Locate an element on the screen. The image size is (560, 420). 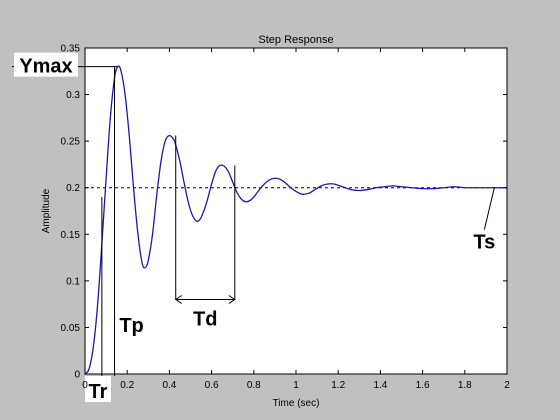
y-tick-label: 0.2 is located at coordinates (73, 188).